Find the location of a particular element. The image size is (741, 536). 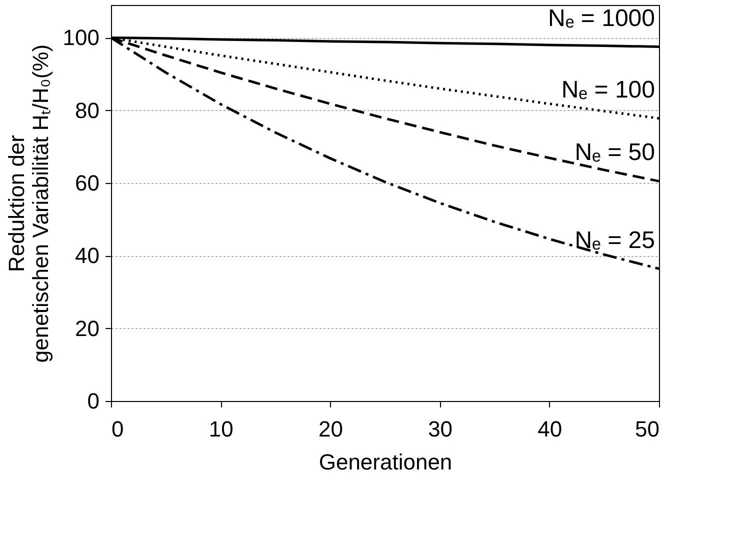

series-label: Nₑ = 25 is located at coordinates (614, 240).